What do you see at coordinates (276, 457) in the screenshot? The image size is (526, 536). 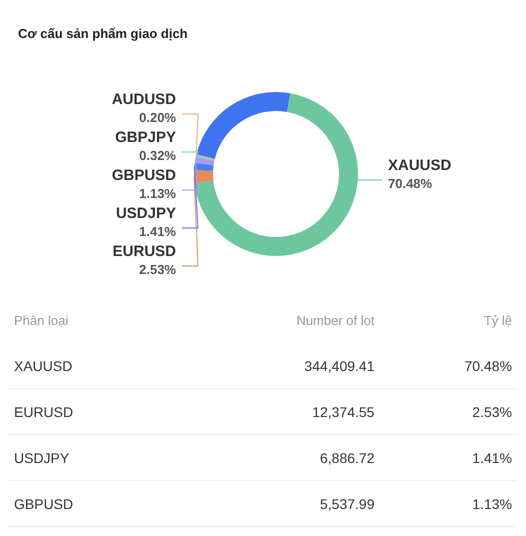 I see `data-label: 6,886.72` at bounding box center [276, 457].